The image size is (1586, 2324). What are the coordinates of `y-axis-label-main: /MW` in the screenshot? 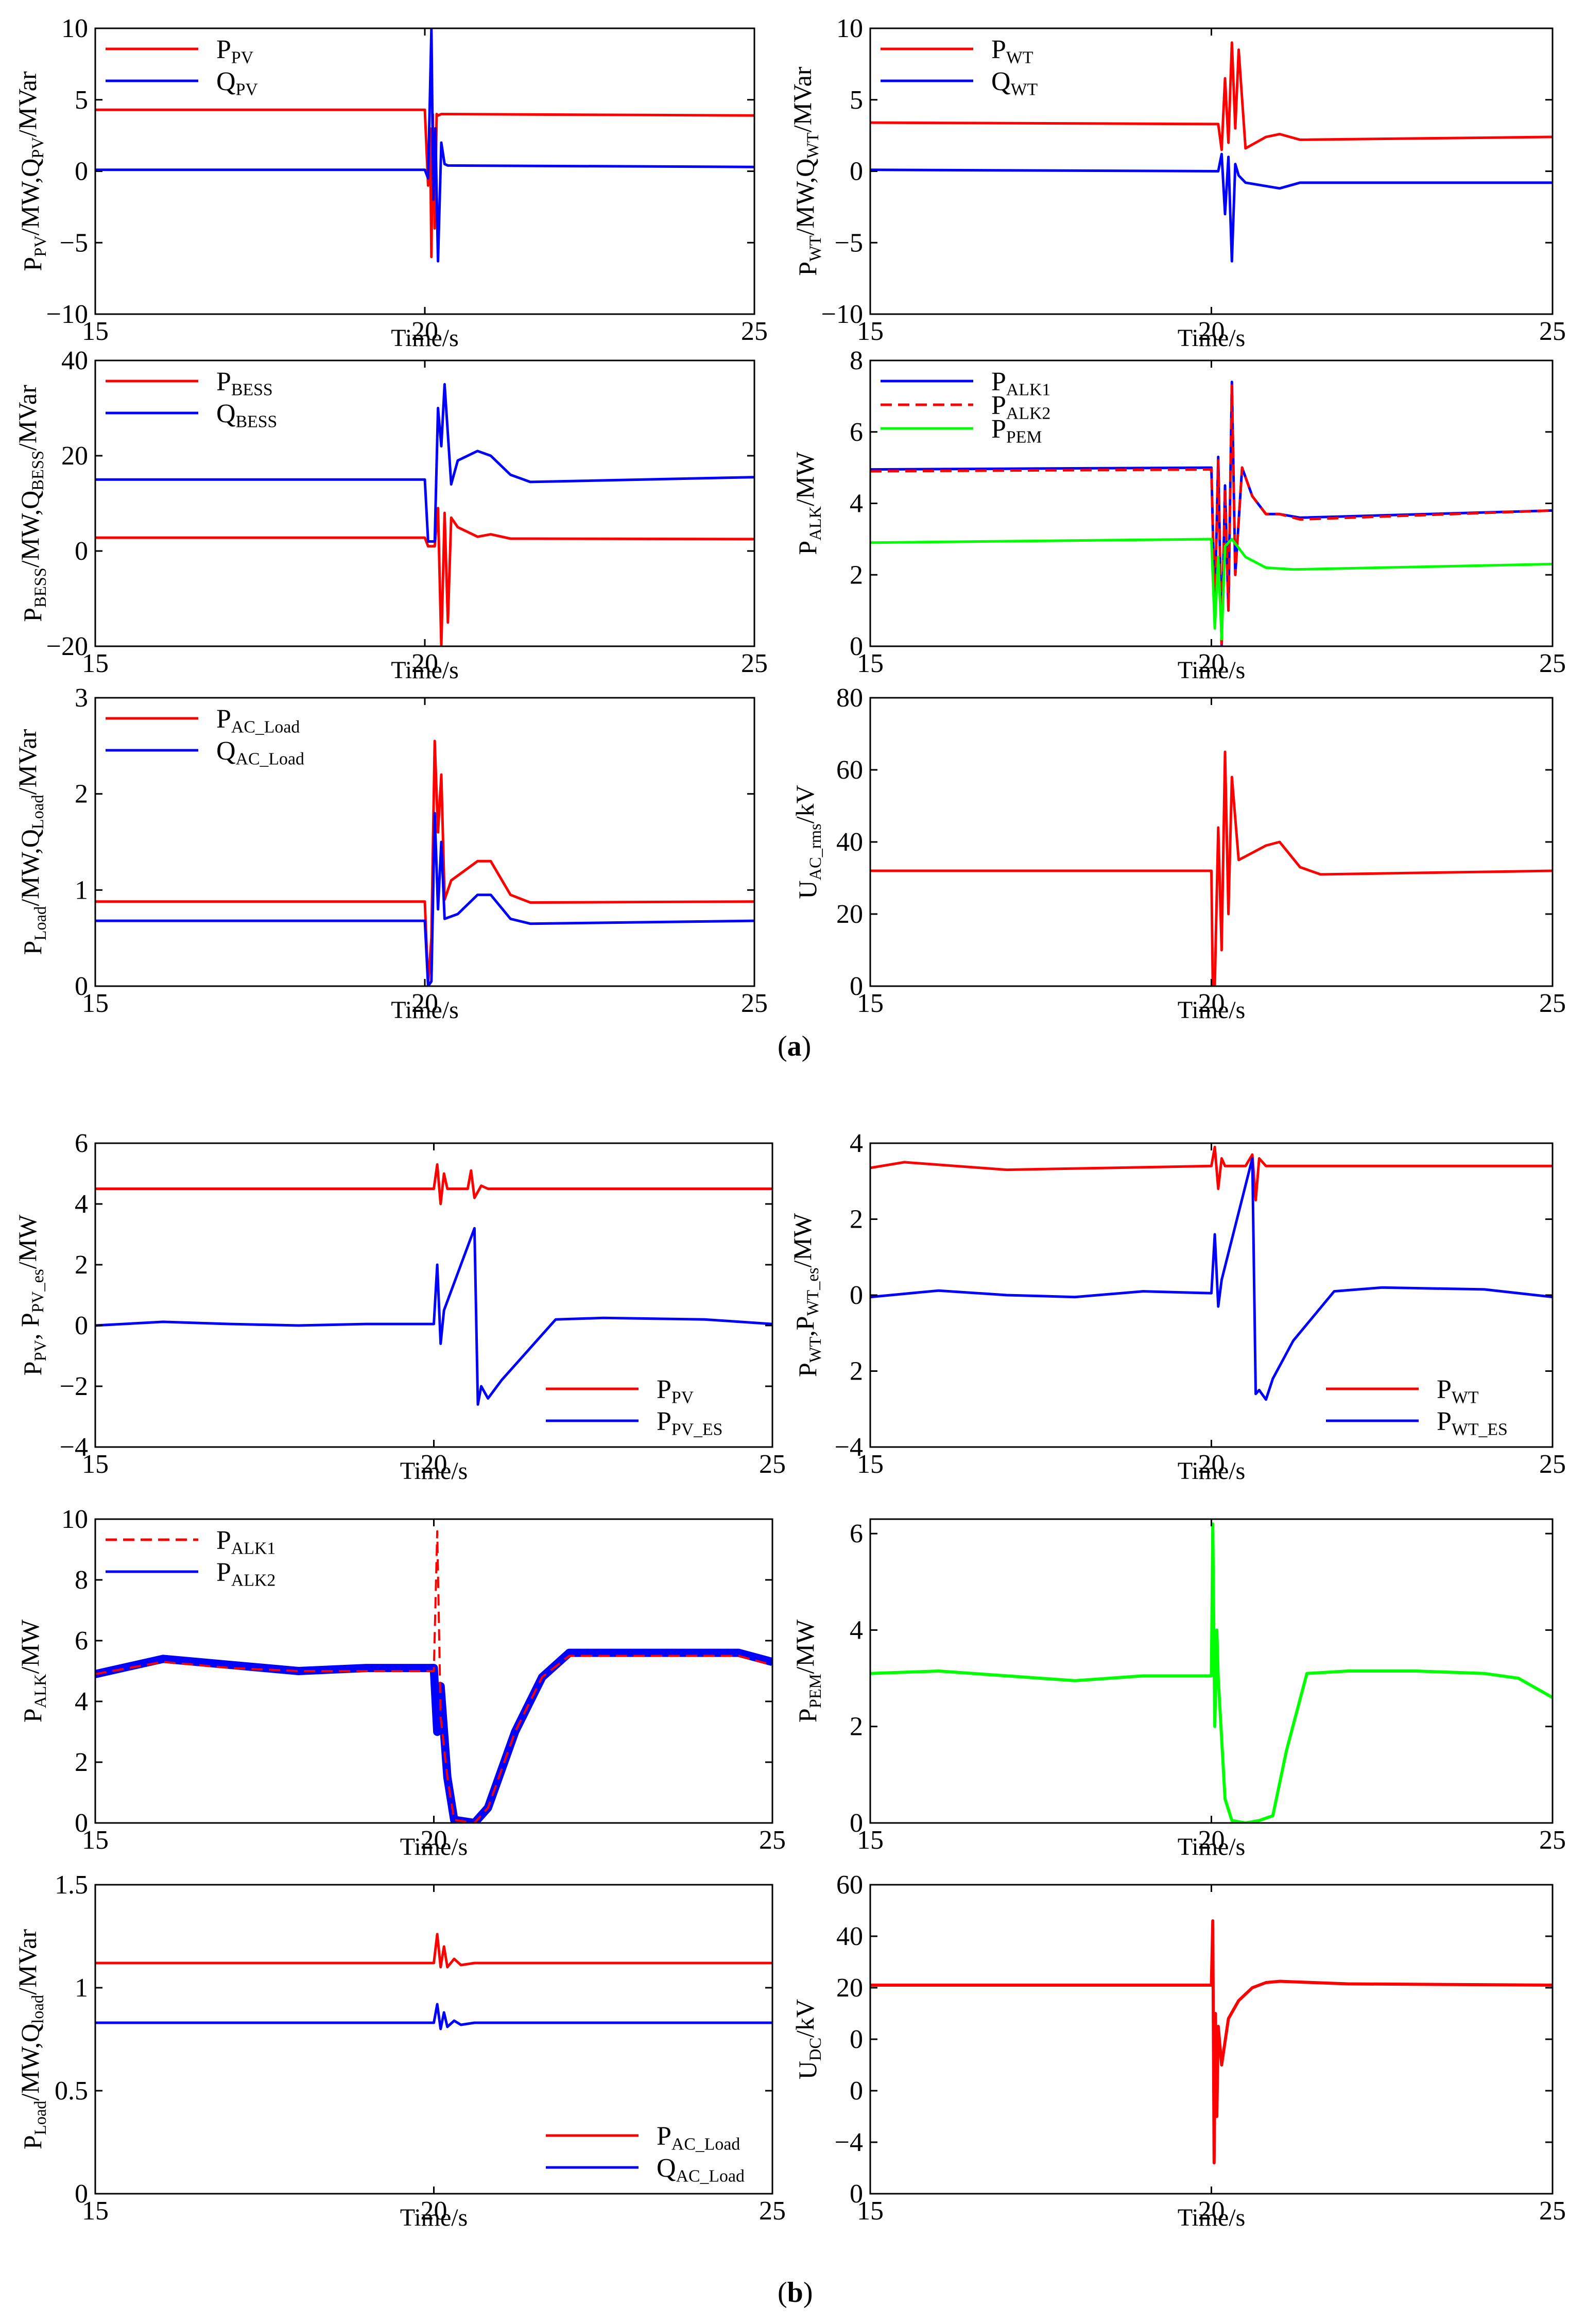 It's located at (804, 479).